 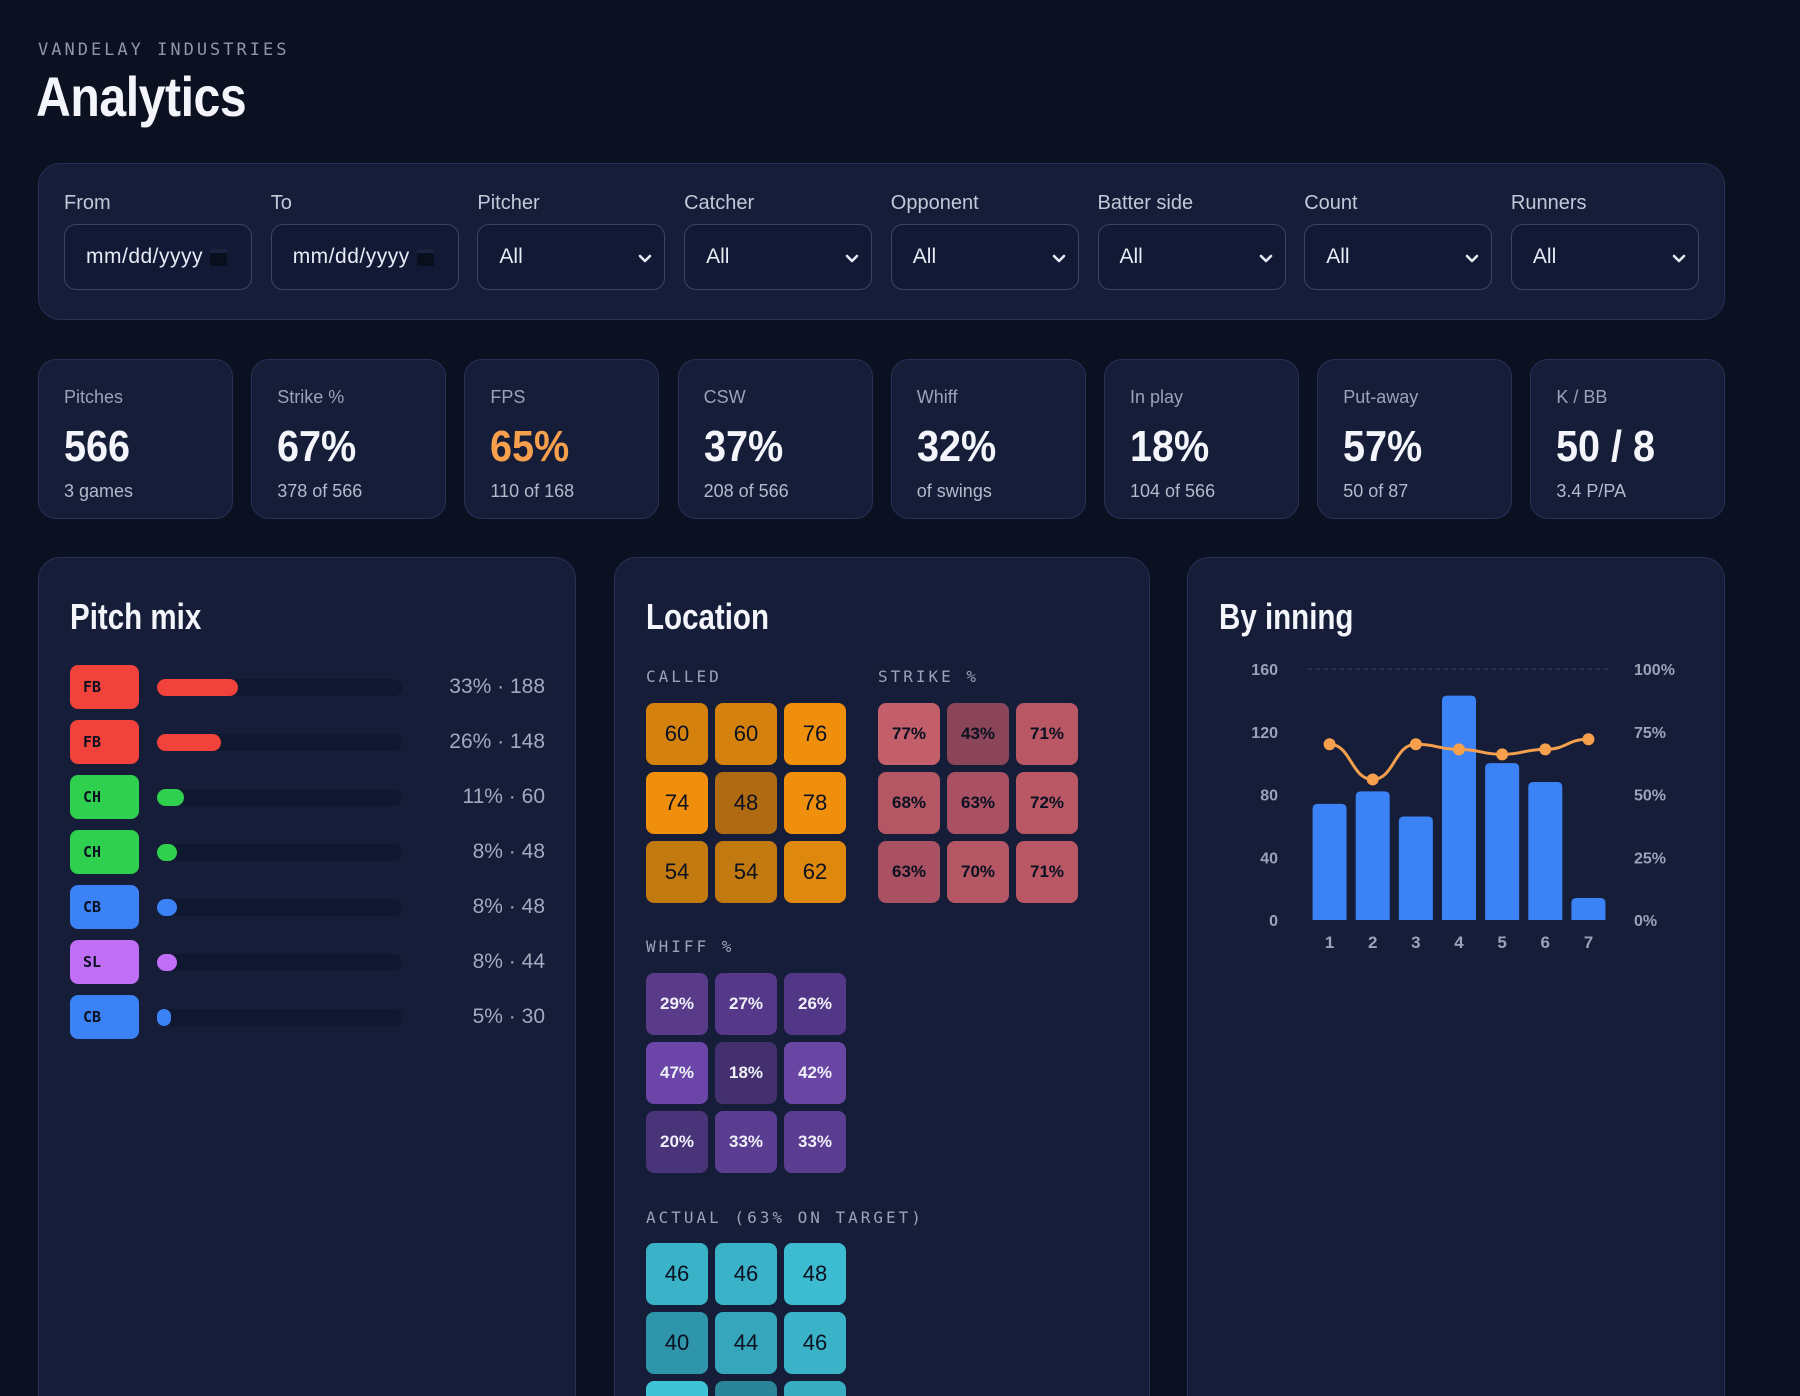 I want to click on zone-cell: 43%, so click(x=978, y=734).